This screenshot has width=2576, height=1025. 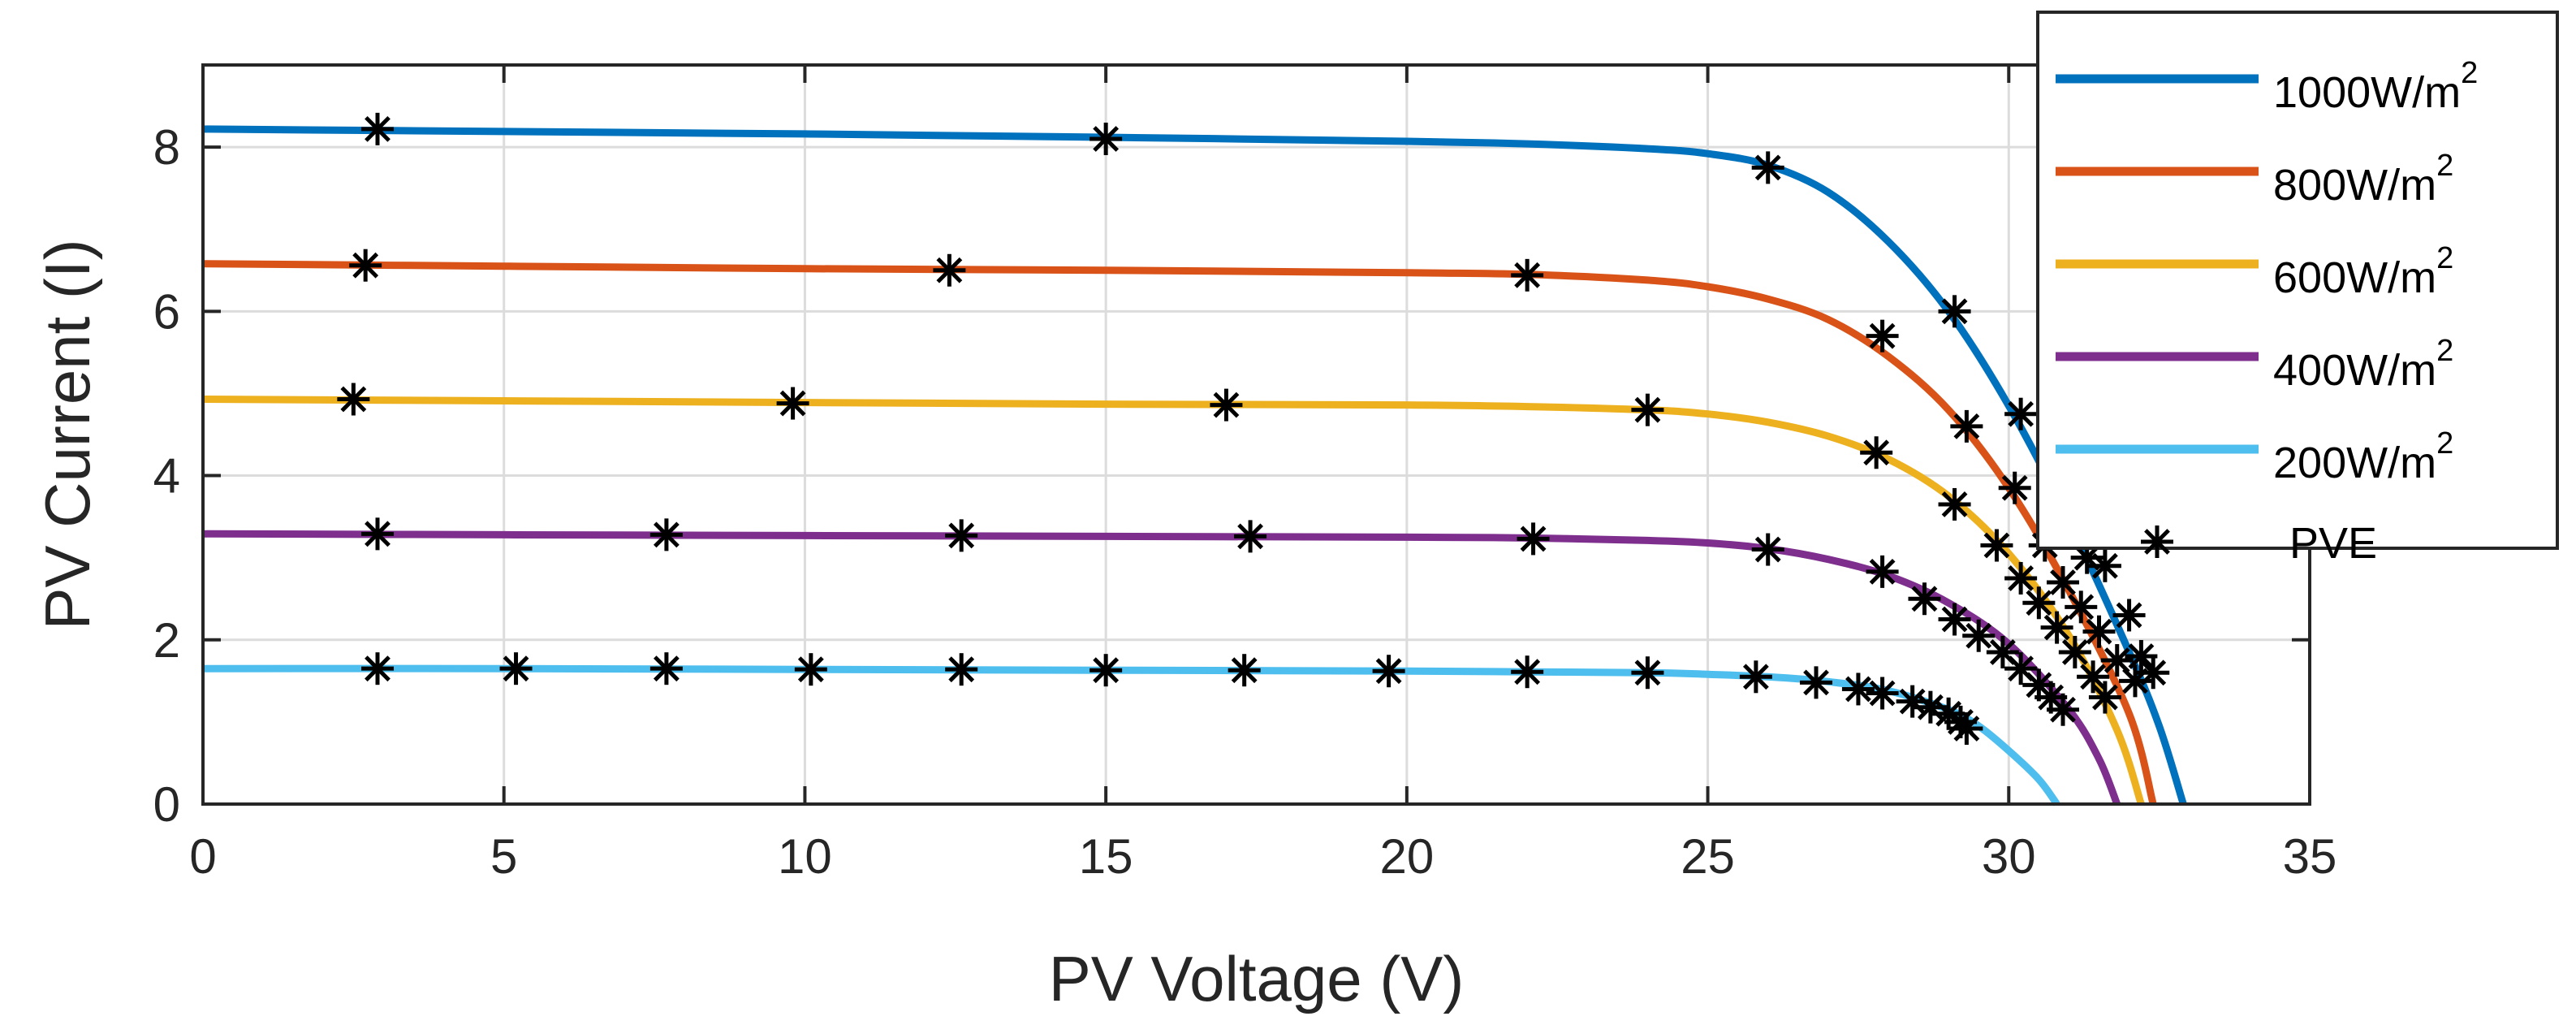 I want to click on x-axis-label: PV Voltage (V), so click(x=1257, y=978).